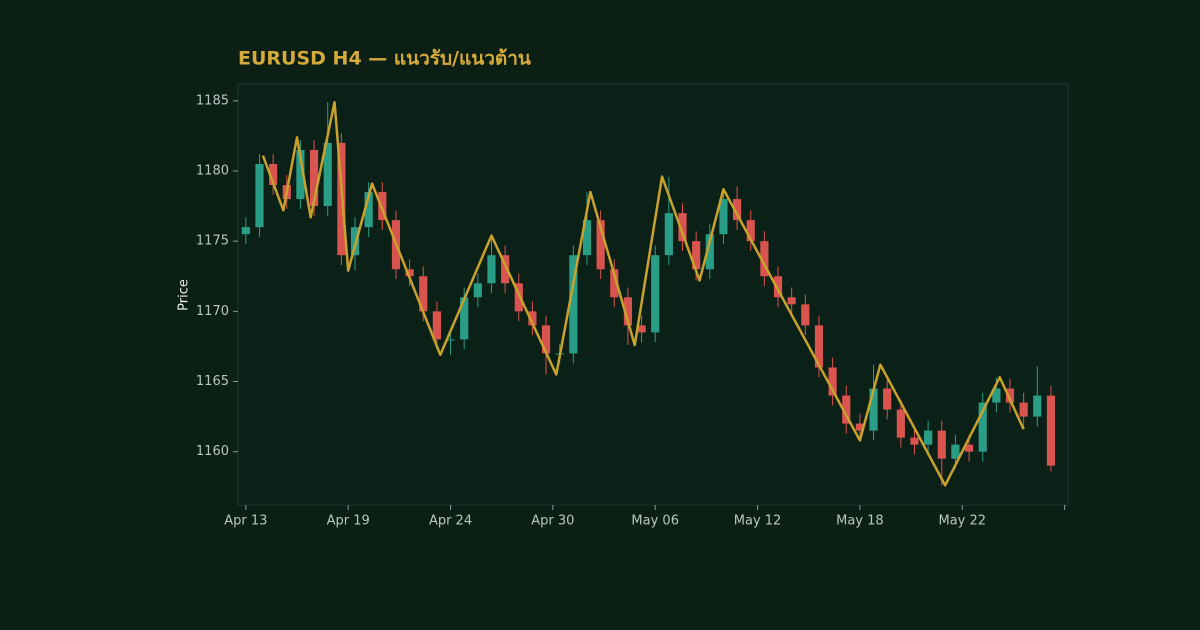 The height and width of the screenshot is (630, 1200). What do you see at coordinates (450, 521) in the screenshot?
I see `x-tick-label: Apr 24` at bounding box center [450, 521].